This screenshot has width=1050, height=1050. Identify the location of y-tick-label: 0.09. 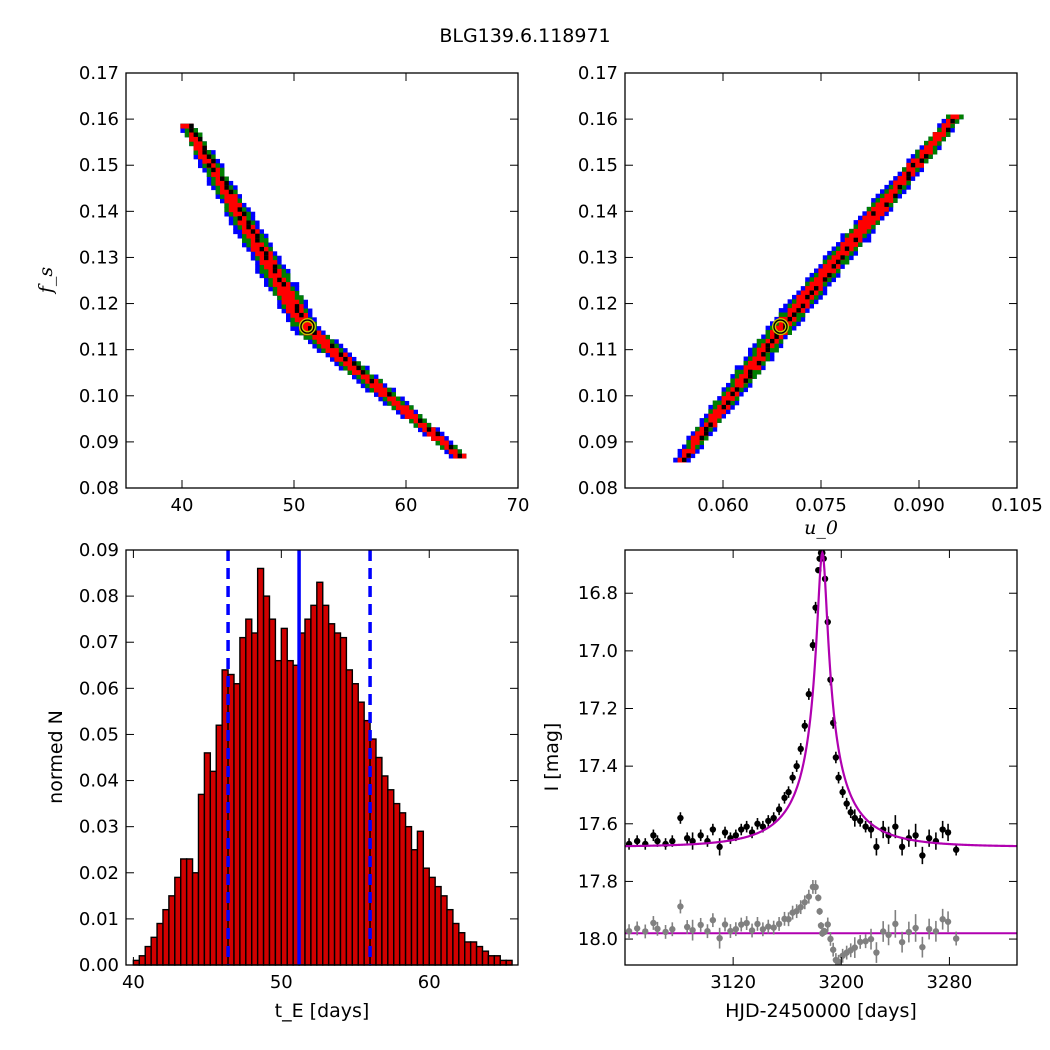
(99, 442).